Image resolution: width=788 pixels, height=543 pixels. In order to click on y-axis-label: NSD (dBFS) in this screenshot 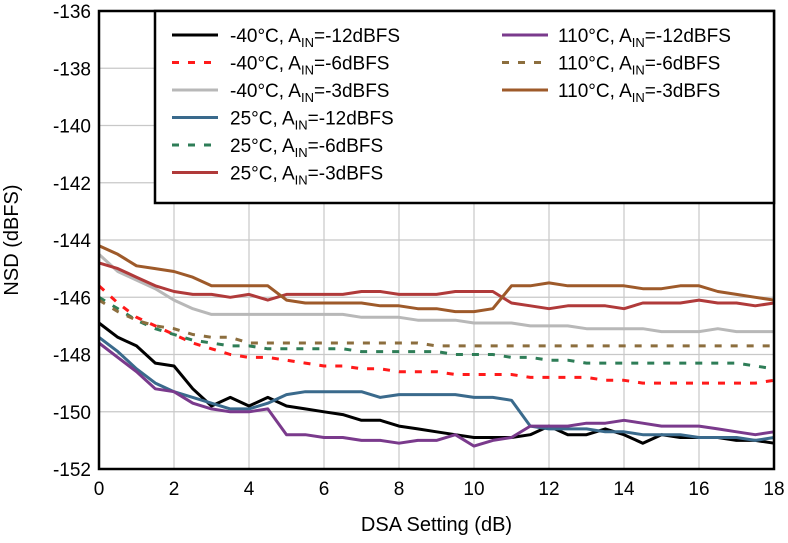, I will do `click(12, 239)`.